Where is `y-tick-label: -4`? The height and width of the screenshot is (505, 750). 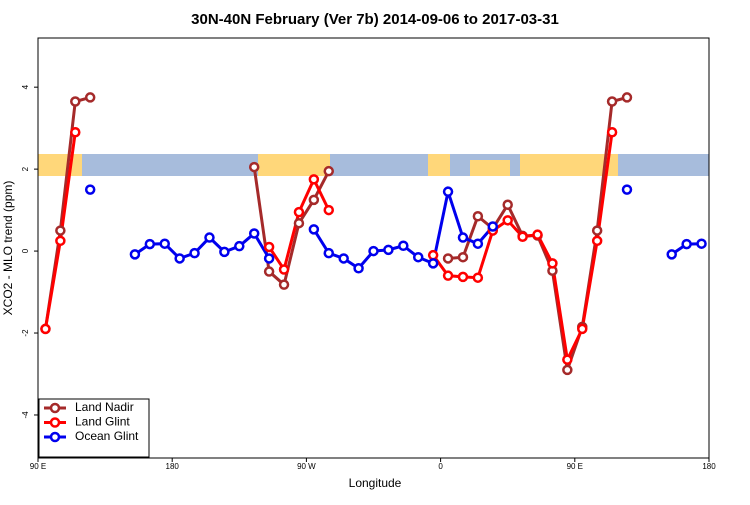 y-tick-label: -4 is located at coordinates (25, 415).